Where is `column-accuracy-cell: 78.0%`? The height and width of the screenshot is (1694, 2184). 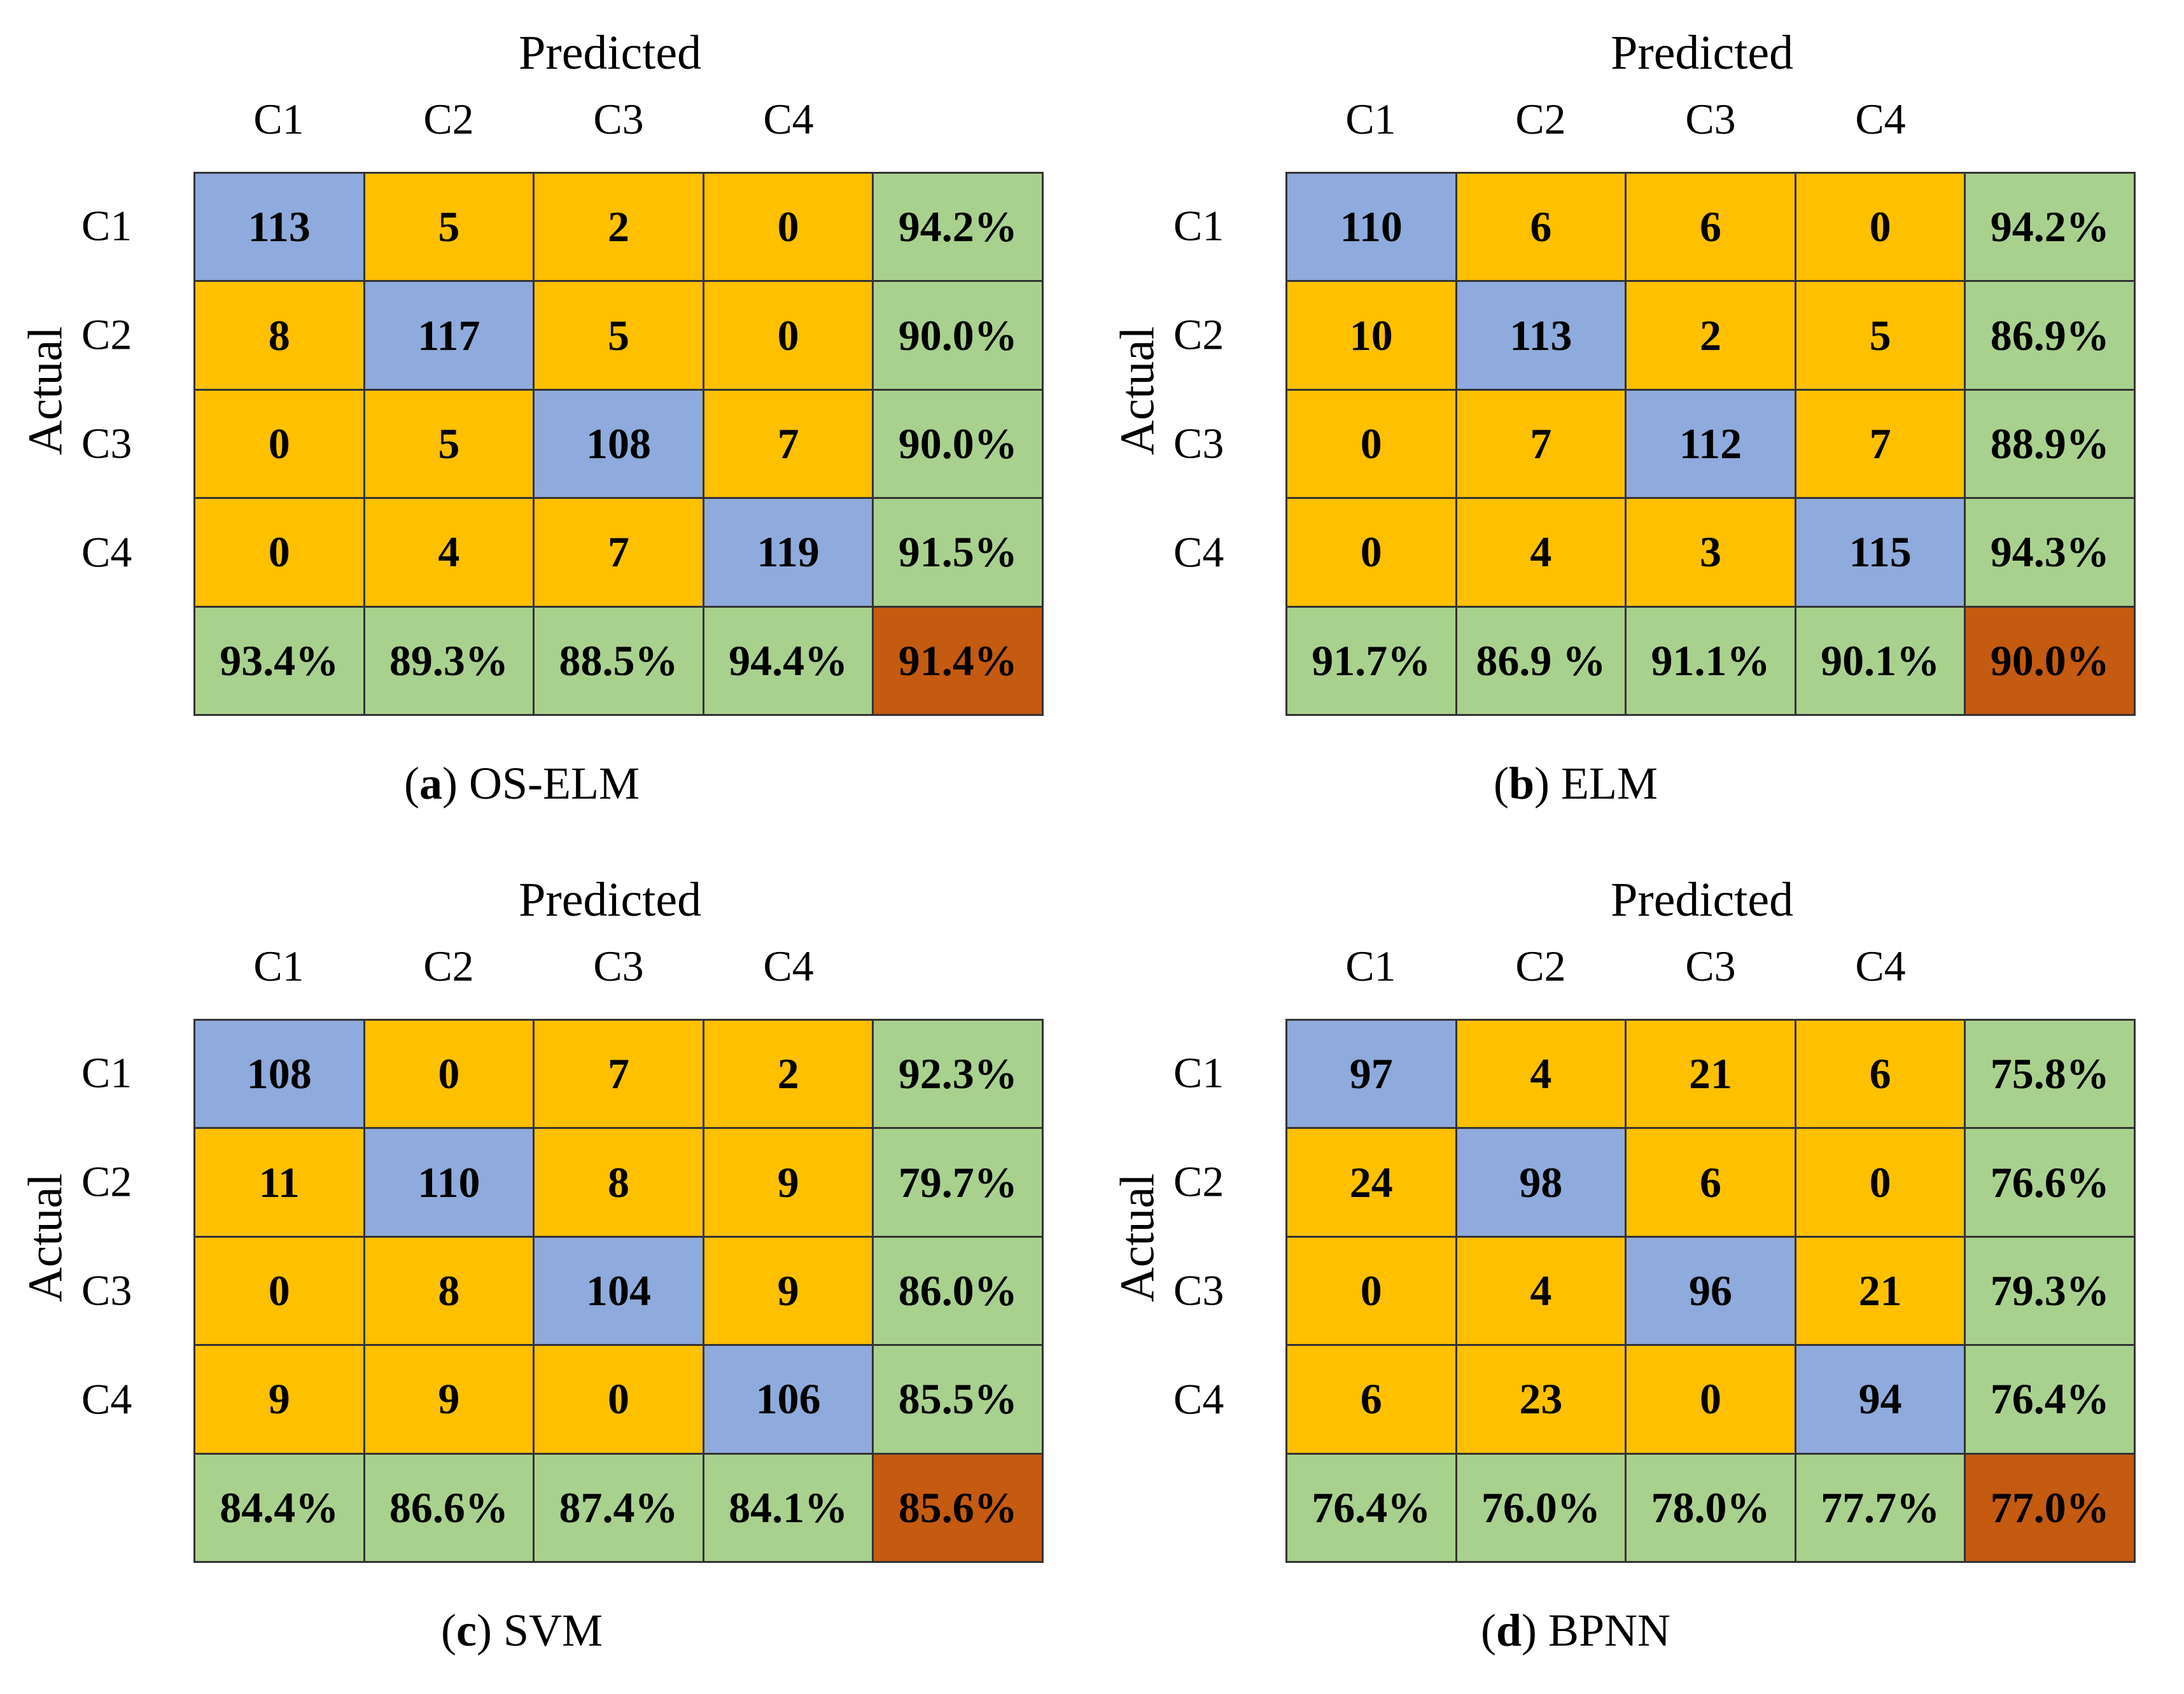 column-accuracy-cell: 78.0% is located at coordinates (1711, 1508).